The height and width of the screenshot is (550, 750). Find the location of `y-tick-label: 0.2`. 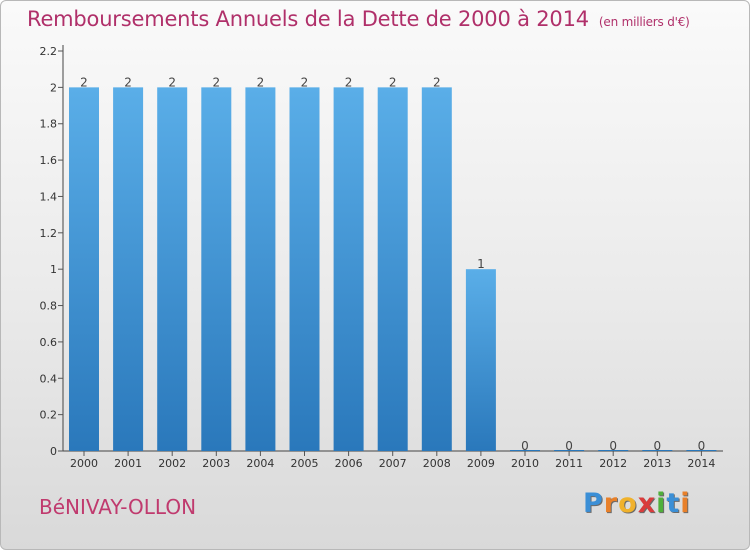

y-tick-label: 0.2 is located at coordinates (49, 415).